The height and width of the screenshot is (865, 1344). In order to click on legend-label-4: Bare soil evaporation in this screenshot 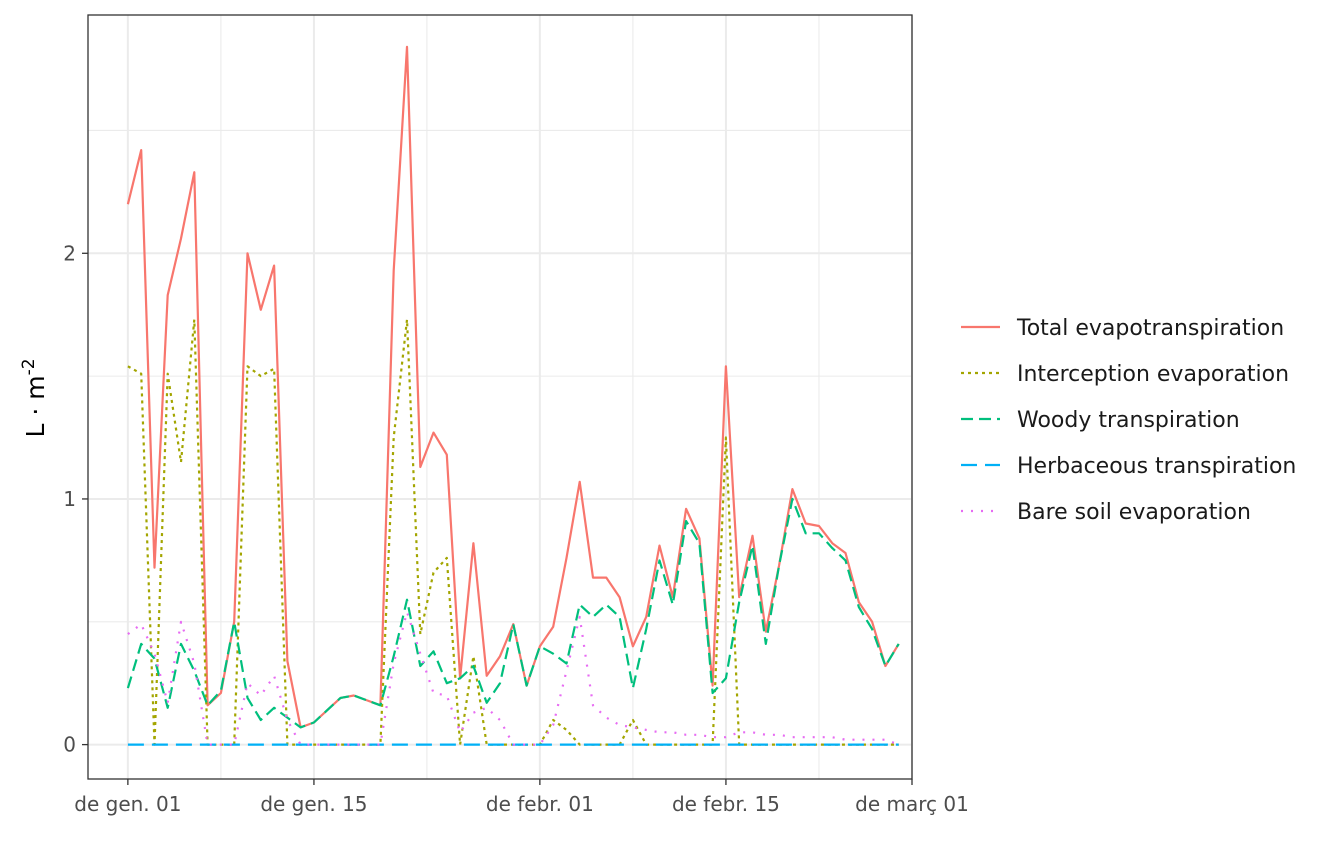, I will do `click(1134, 512)`.